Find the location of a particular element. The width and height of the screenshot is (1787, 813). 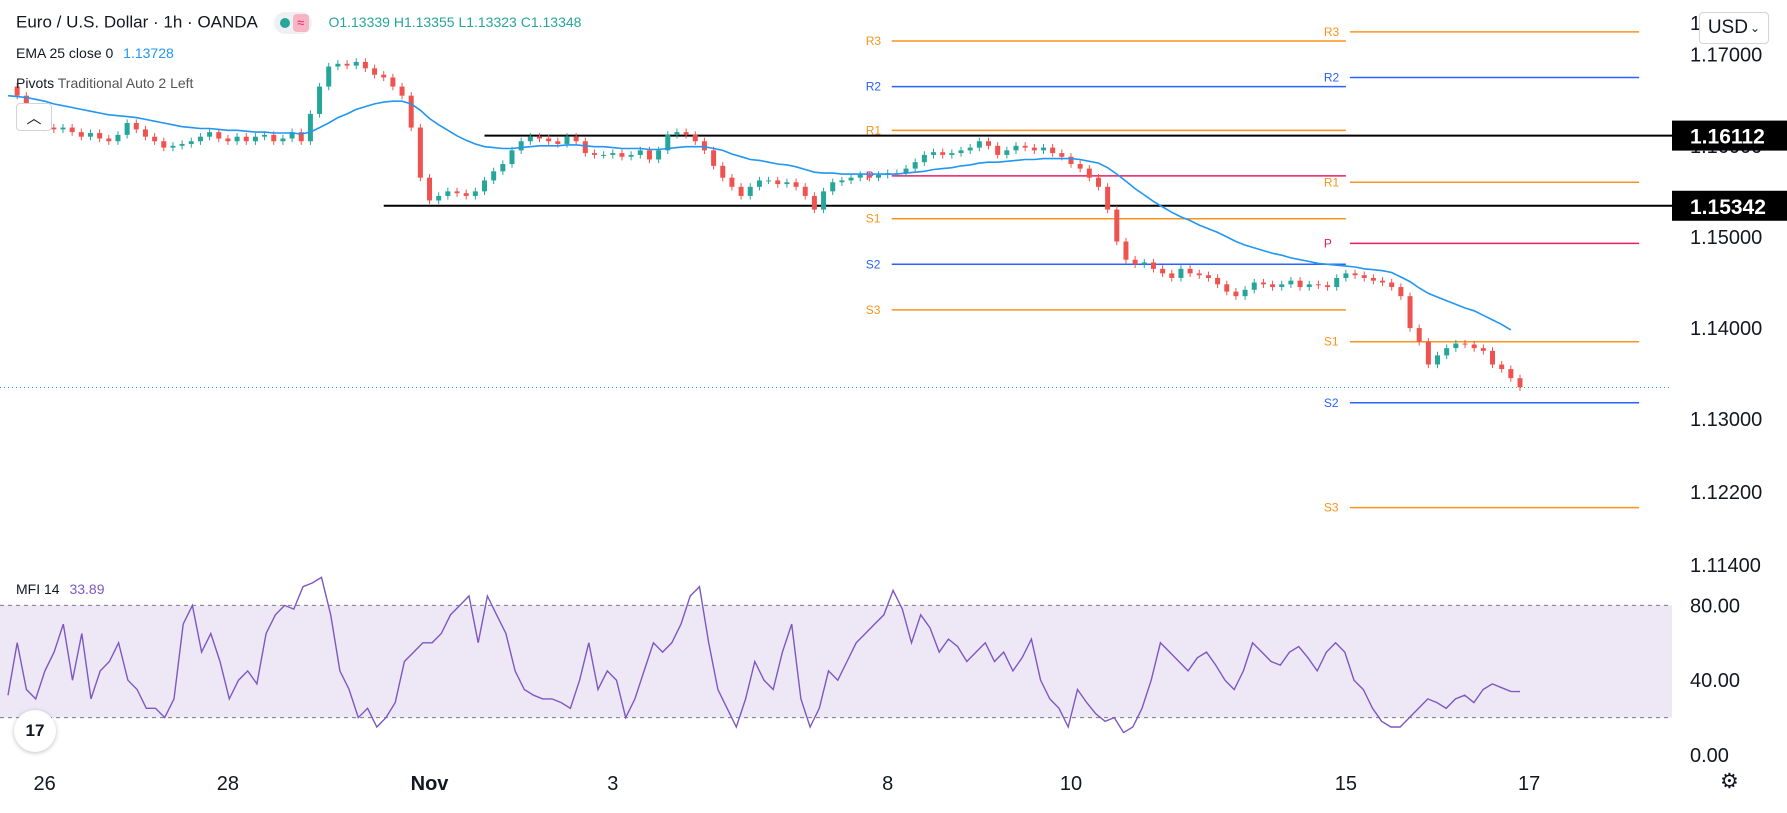

collapse-legend-button: ︿ is located at coordinates (34, 117).